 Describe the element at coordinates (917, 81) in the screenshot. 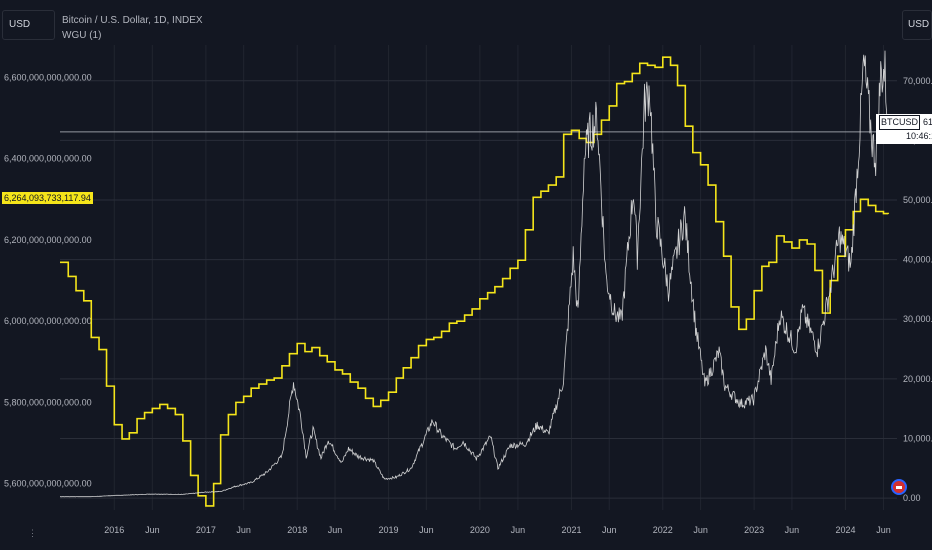

I see `right-tick-label: 70,000.00` at that location.